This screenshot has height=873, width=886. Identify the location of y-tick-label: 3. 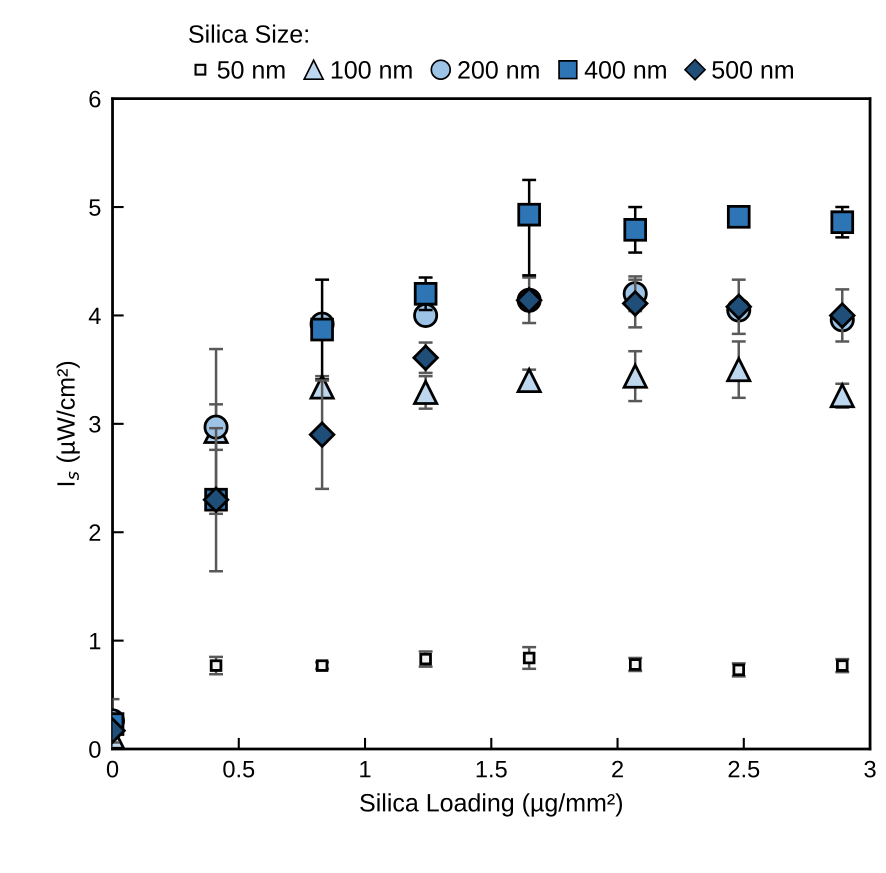
(94, 424).